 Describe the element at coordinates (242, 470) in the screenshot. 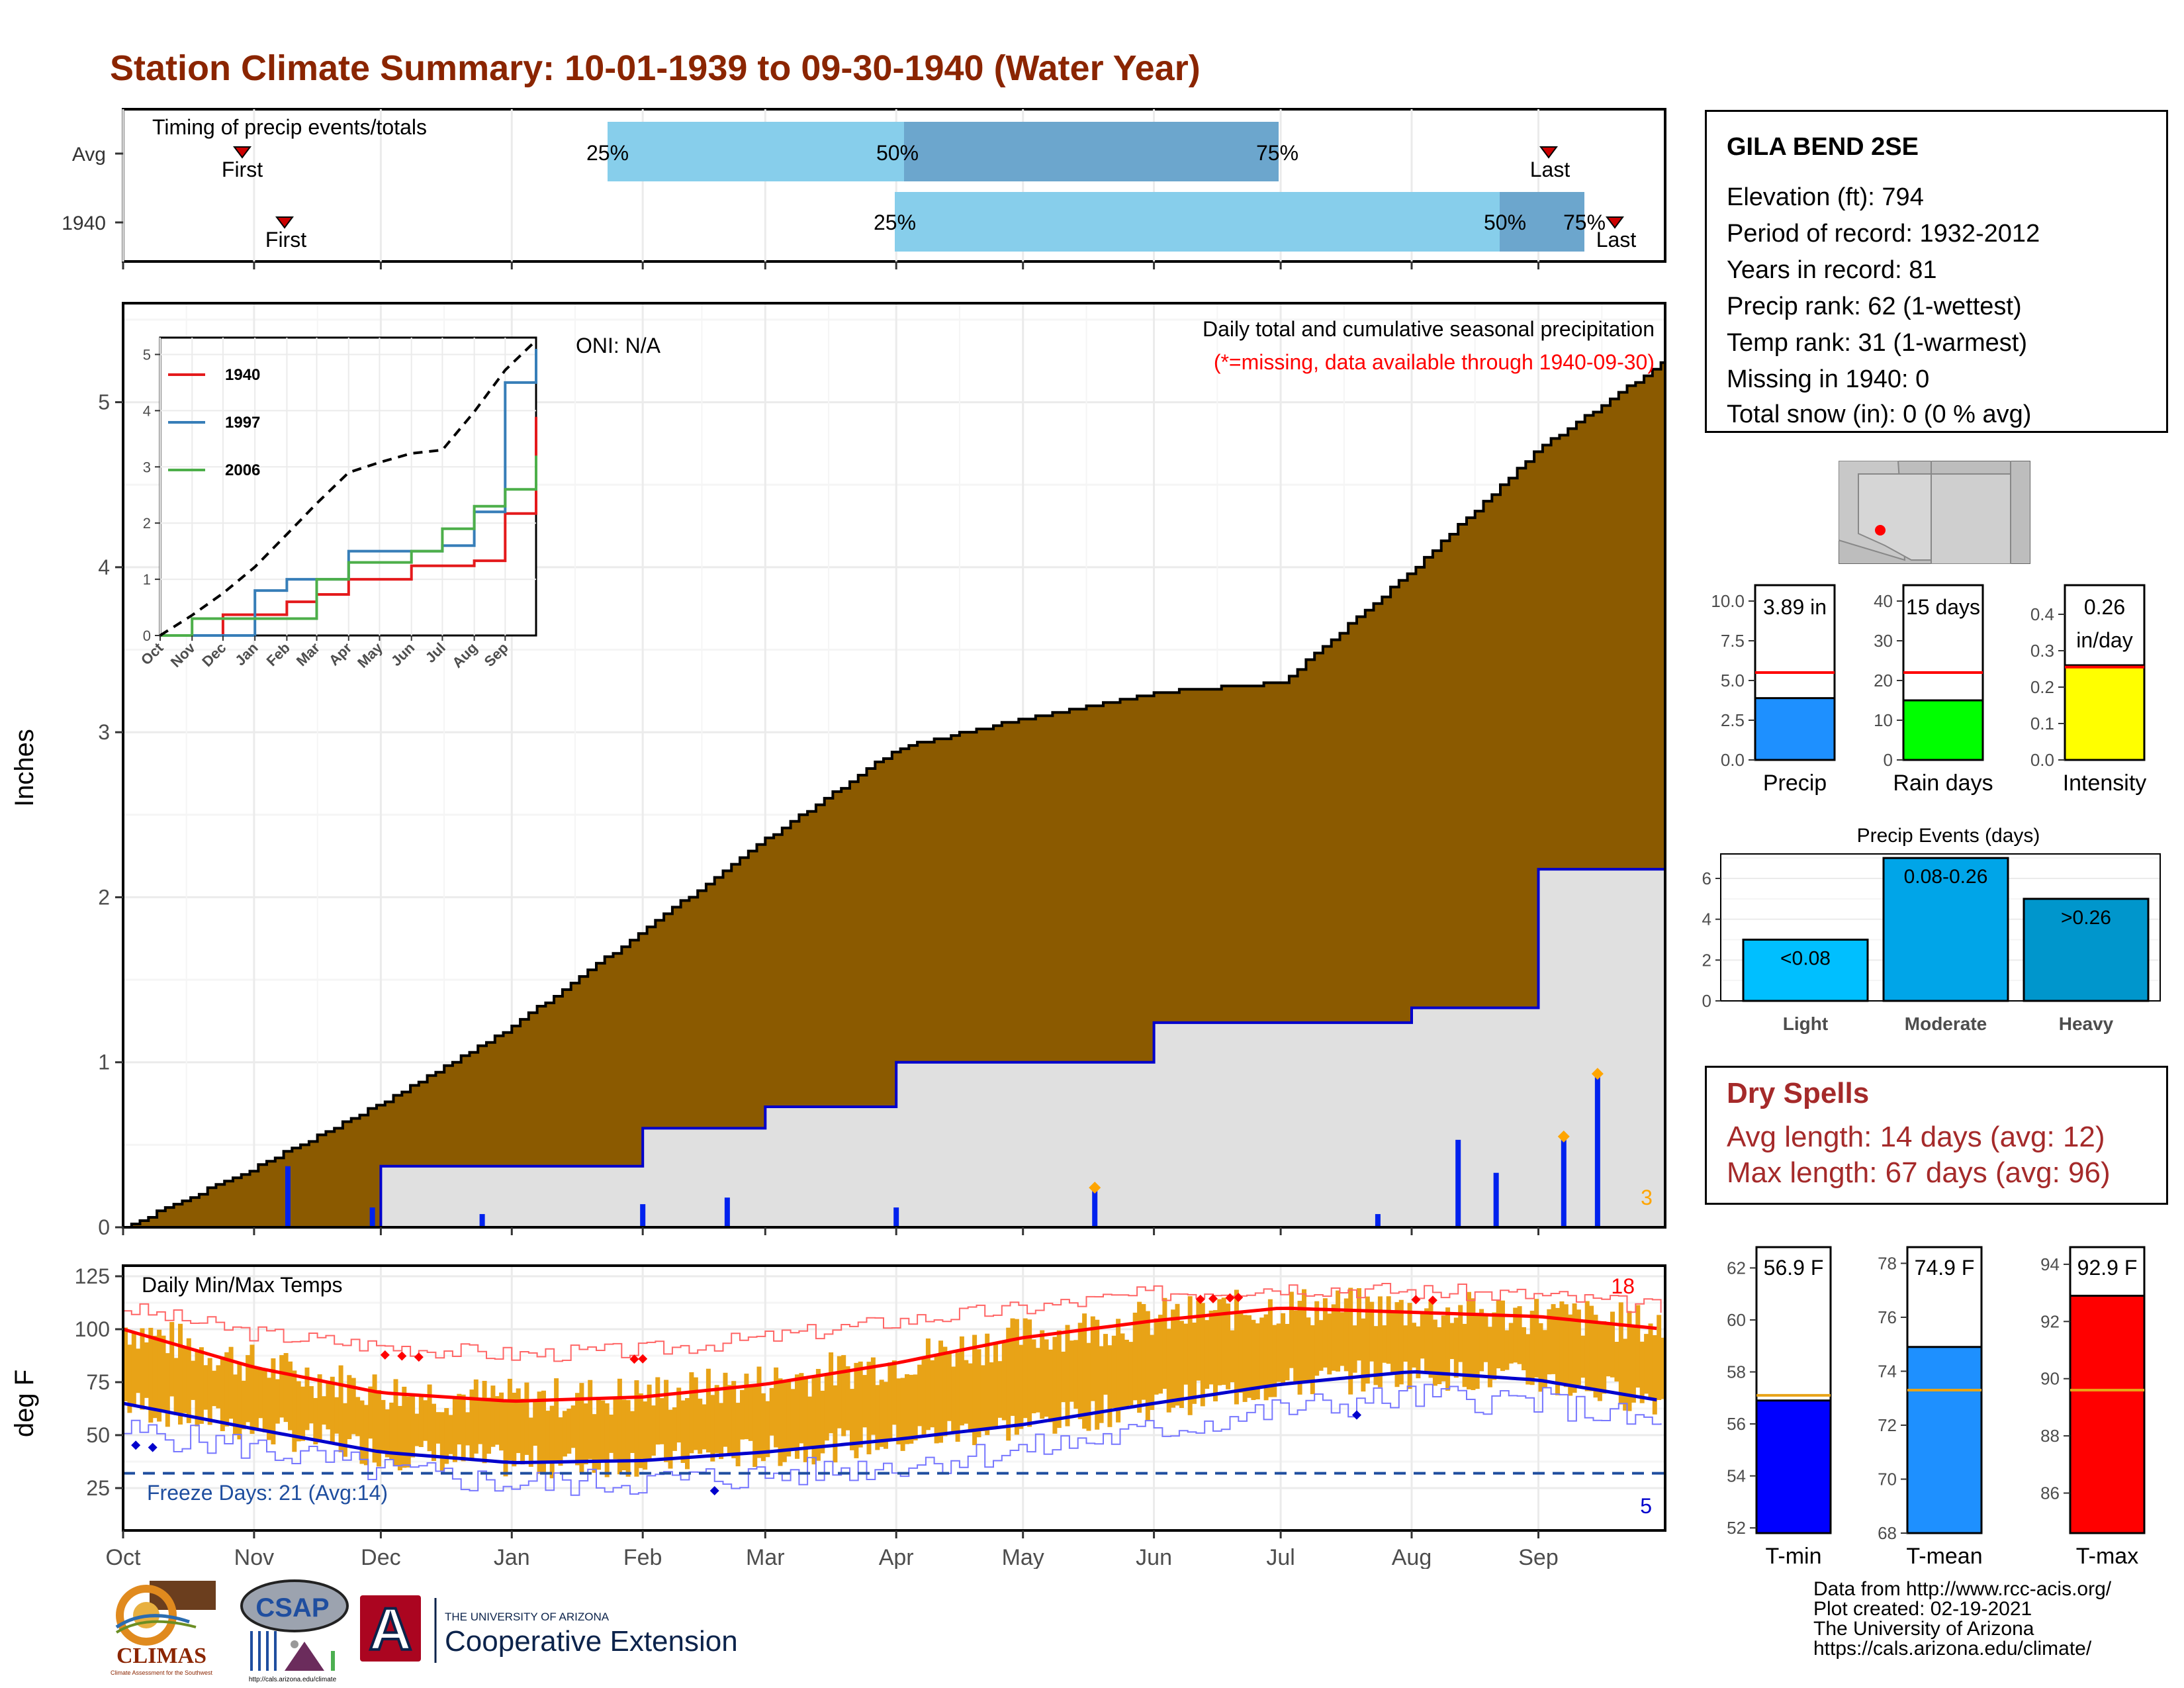

I see `inset-legend-label: 2006` at that location.